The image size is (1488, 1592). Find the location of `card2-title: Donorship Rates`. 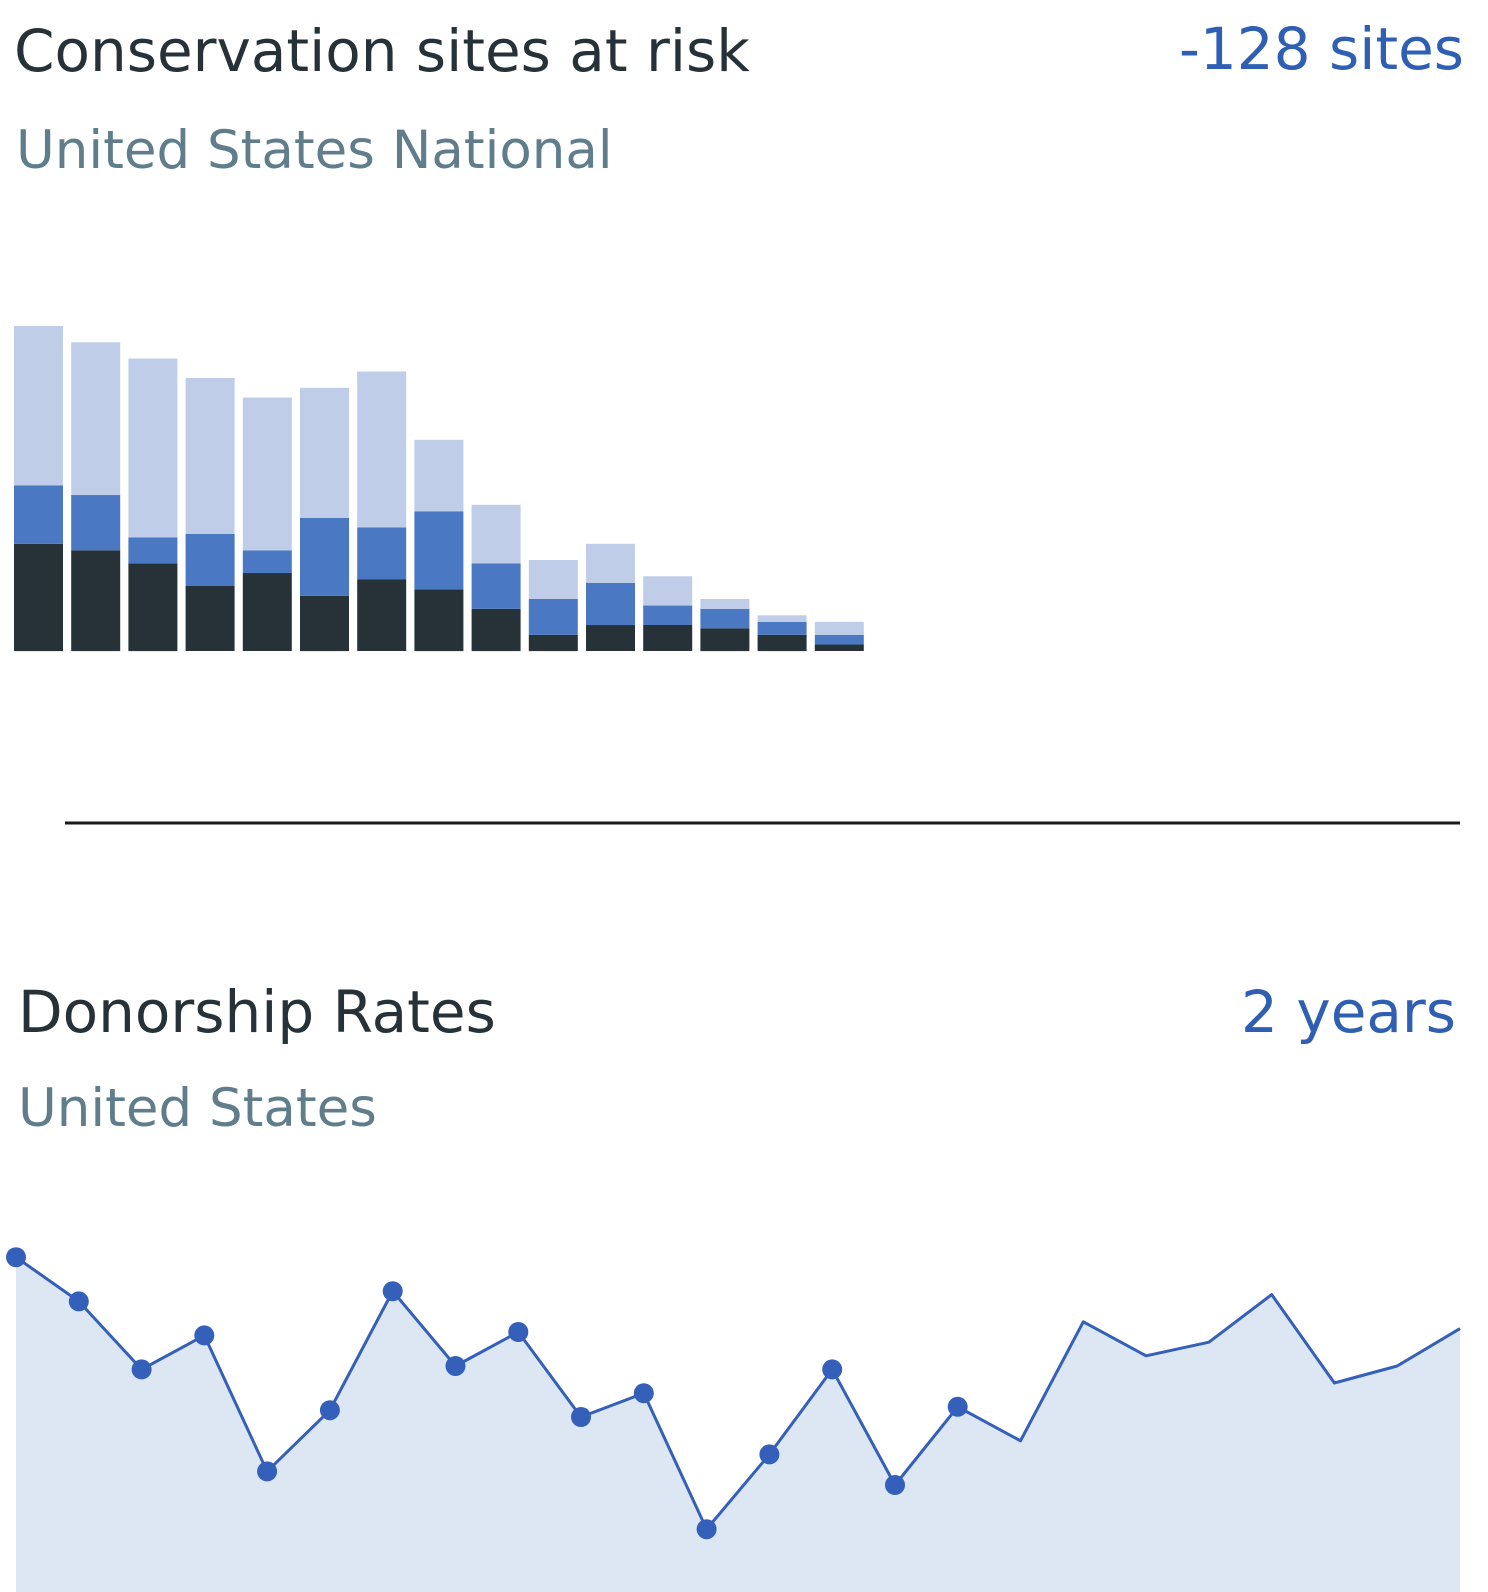

card2-title: Donorship Rates is located at coordinates (257, 1012).